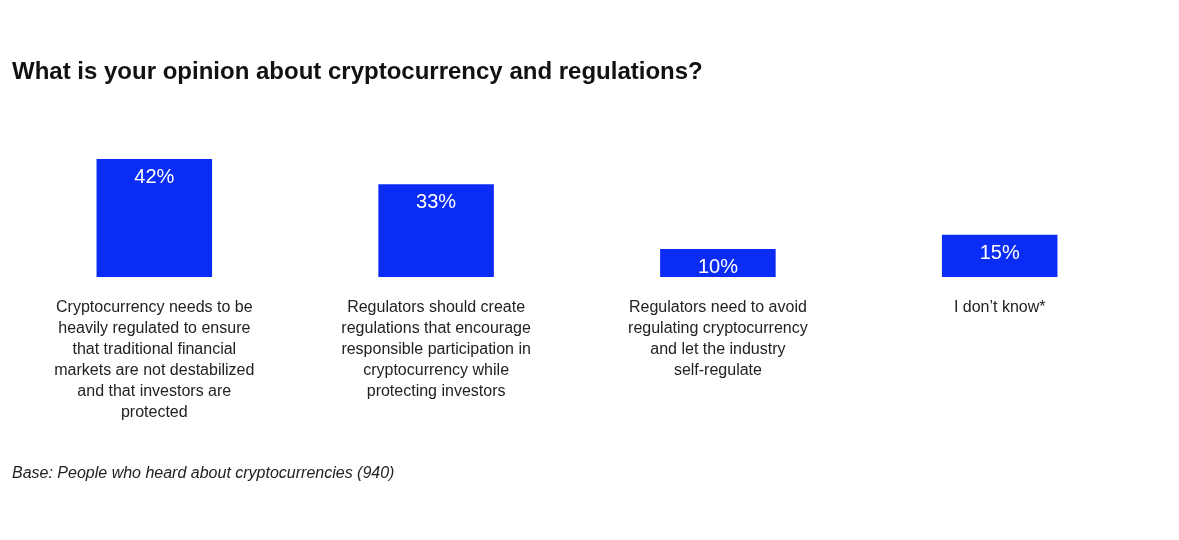 The image size is (1179, 540). What do you see at coordinates (154, 359) in the screenshot?
I see `x-tick-label: Cryptocurrency needs to be heavily regulated to ensure that traditional financial markets are not destabilized and that investors are protected` at bounding box center [154, 359].